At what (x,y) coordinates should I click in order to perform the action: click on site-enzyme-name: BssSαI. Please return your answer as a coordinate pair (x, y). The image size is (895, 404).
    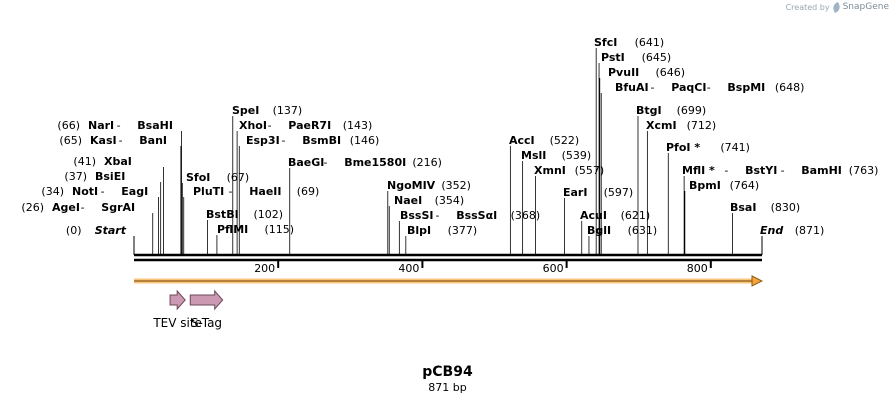
    Looking at the image, I should click on (476, 215).